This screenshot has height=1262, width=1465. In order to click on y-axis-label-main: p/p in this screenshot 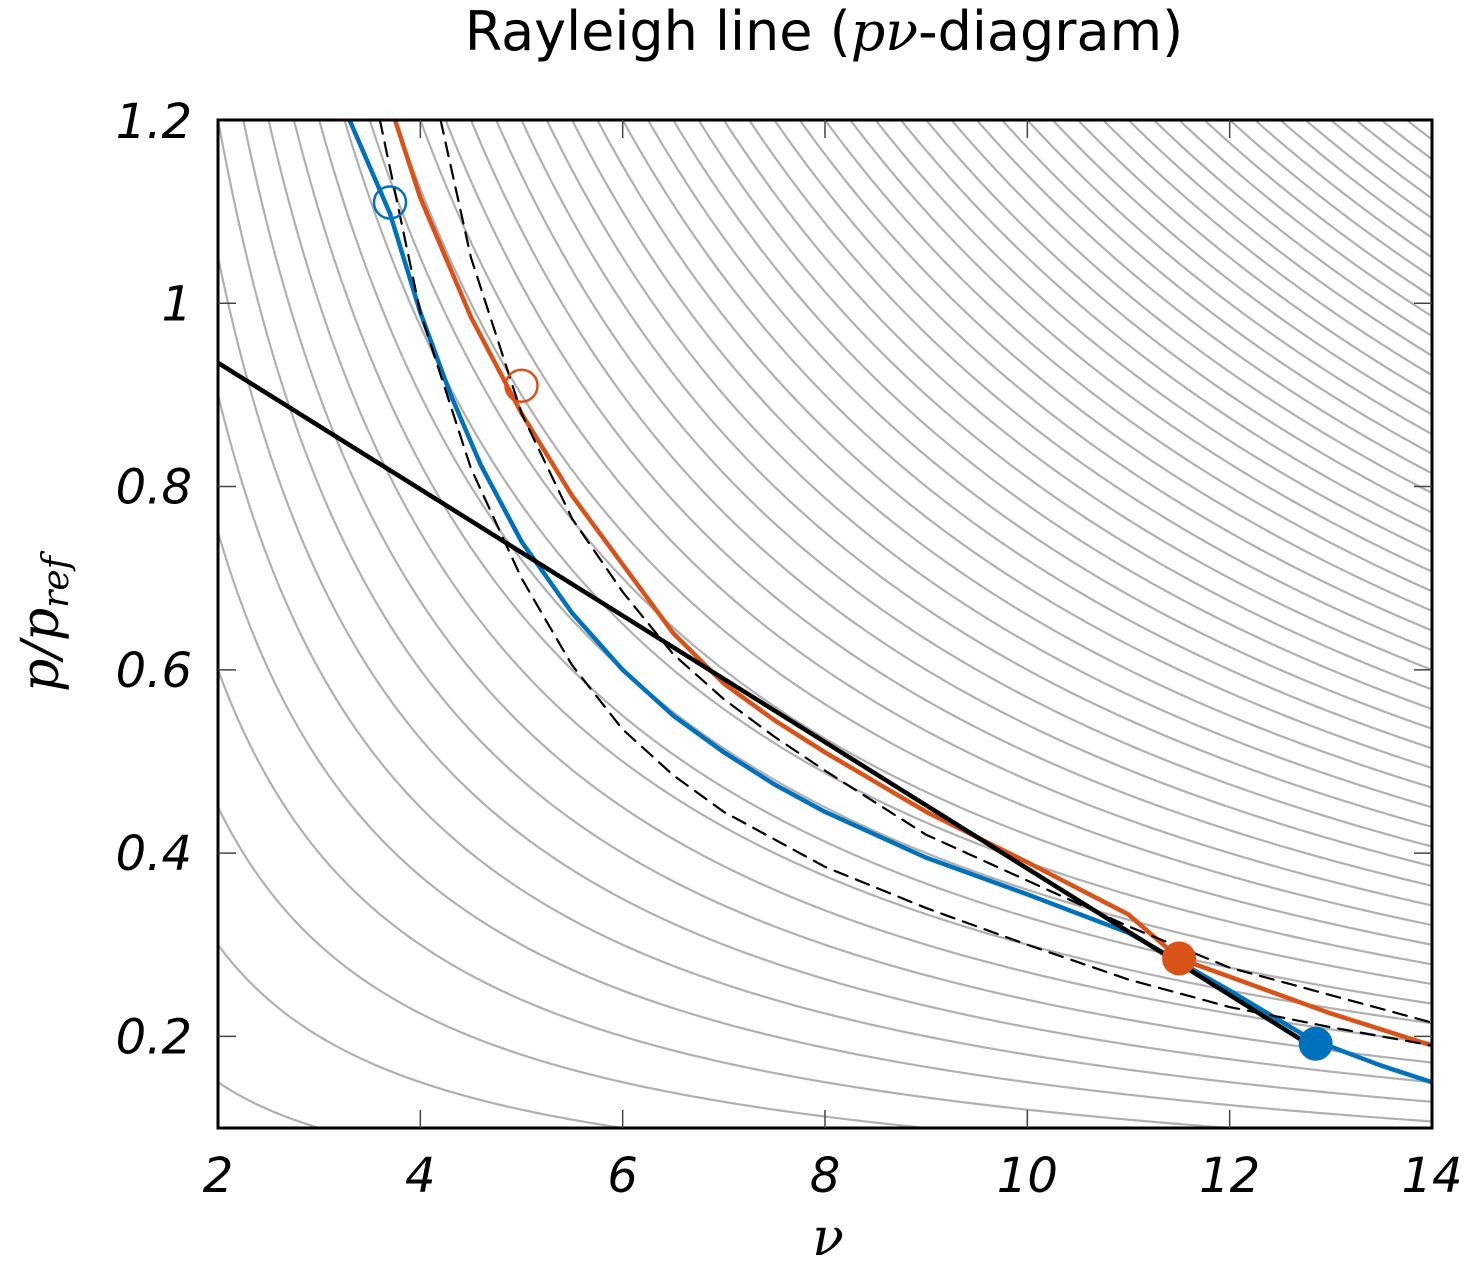, I will do `click(41, 650)`.